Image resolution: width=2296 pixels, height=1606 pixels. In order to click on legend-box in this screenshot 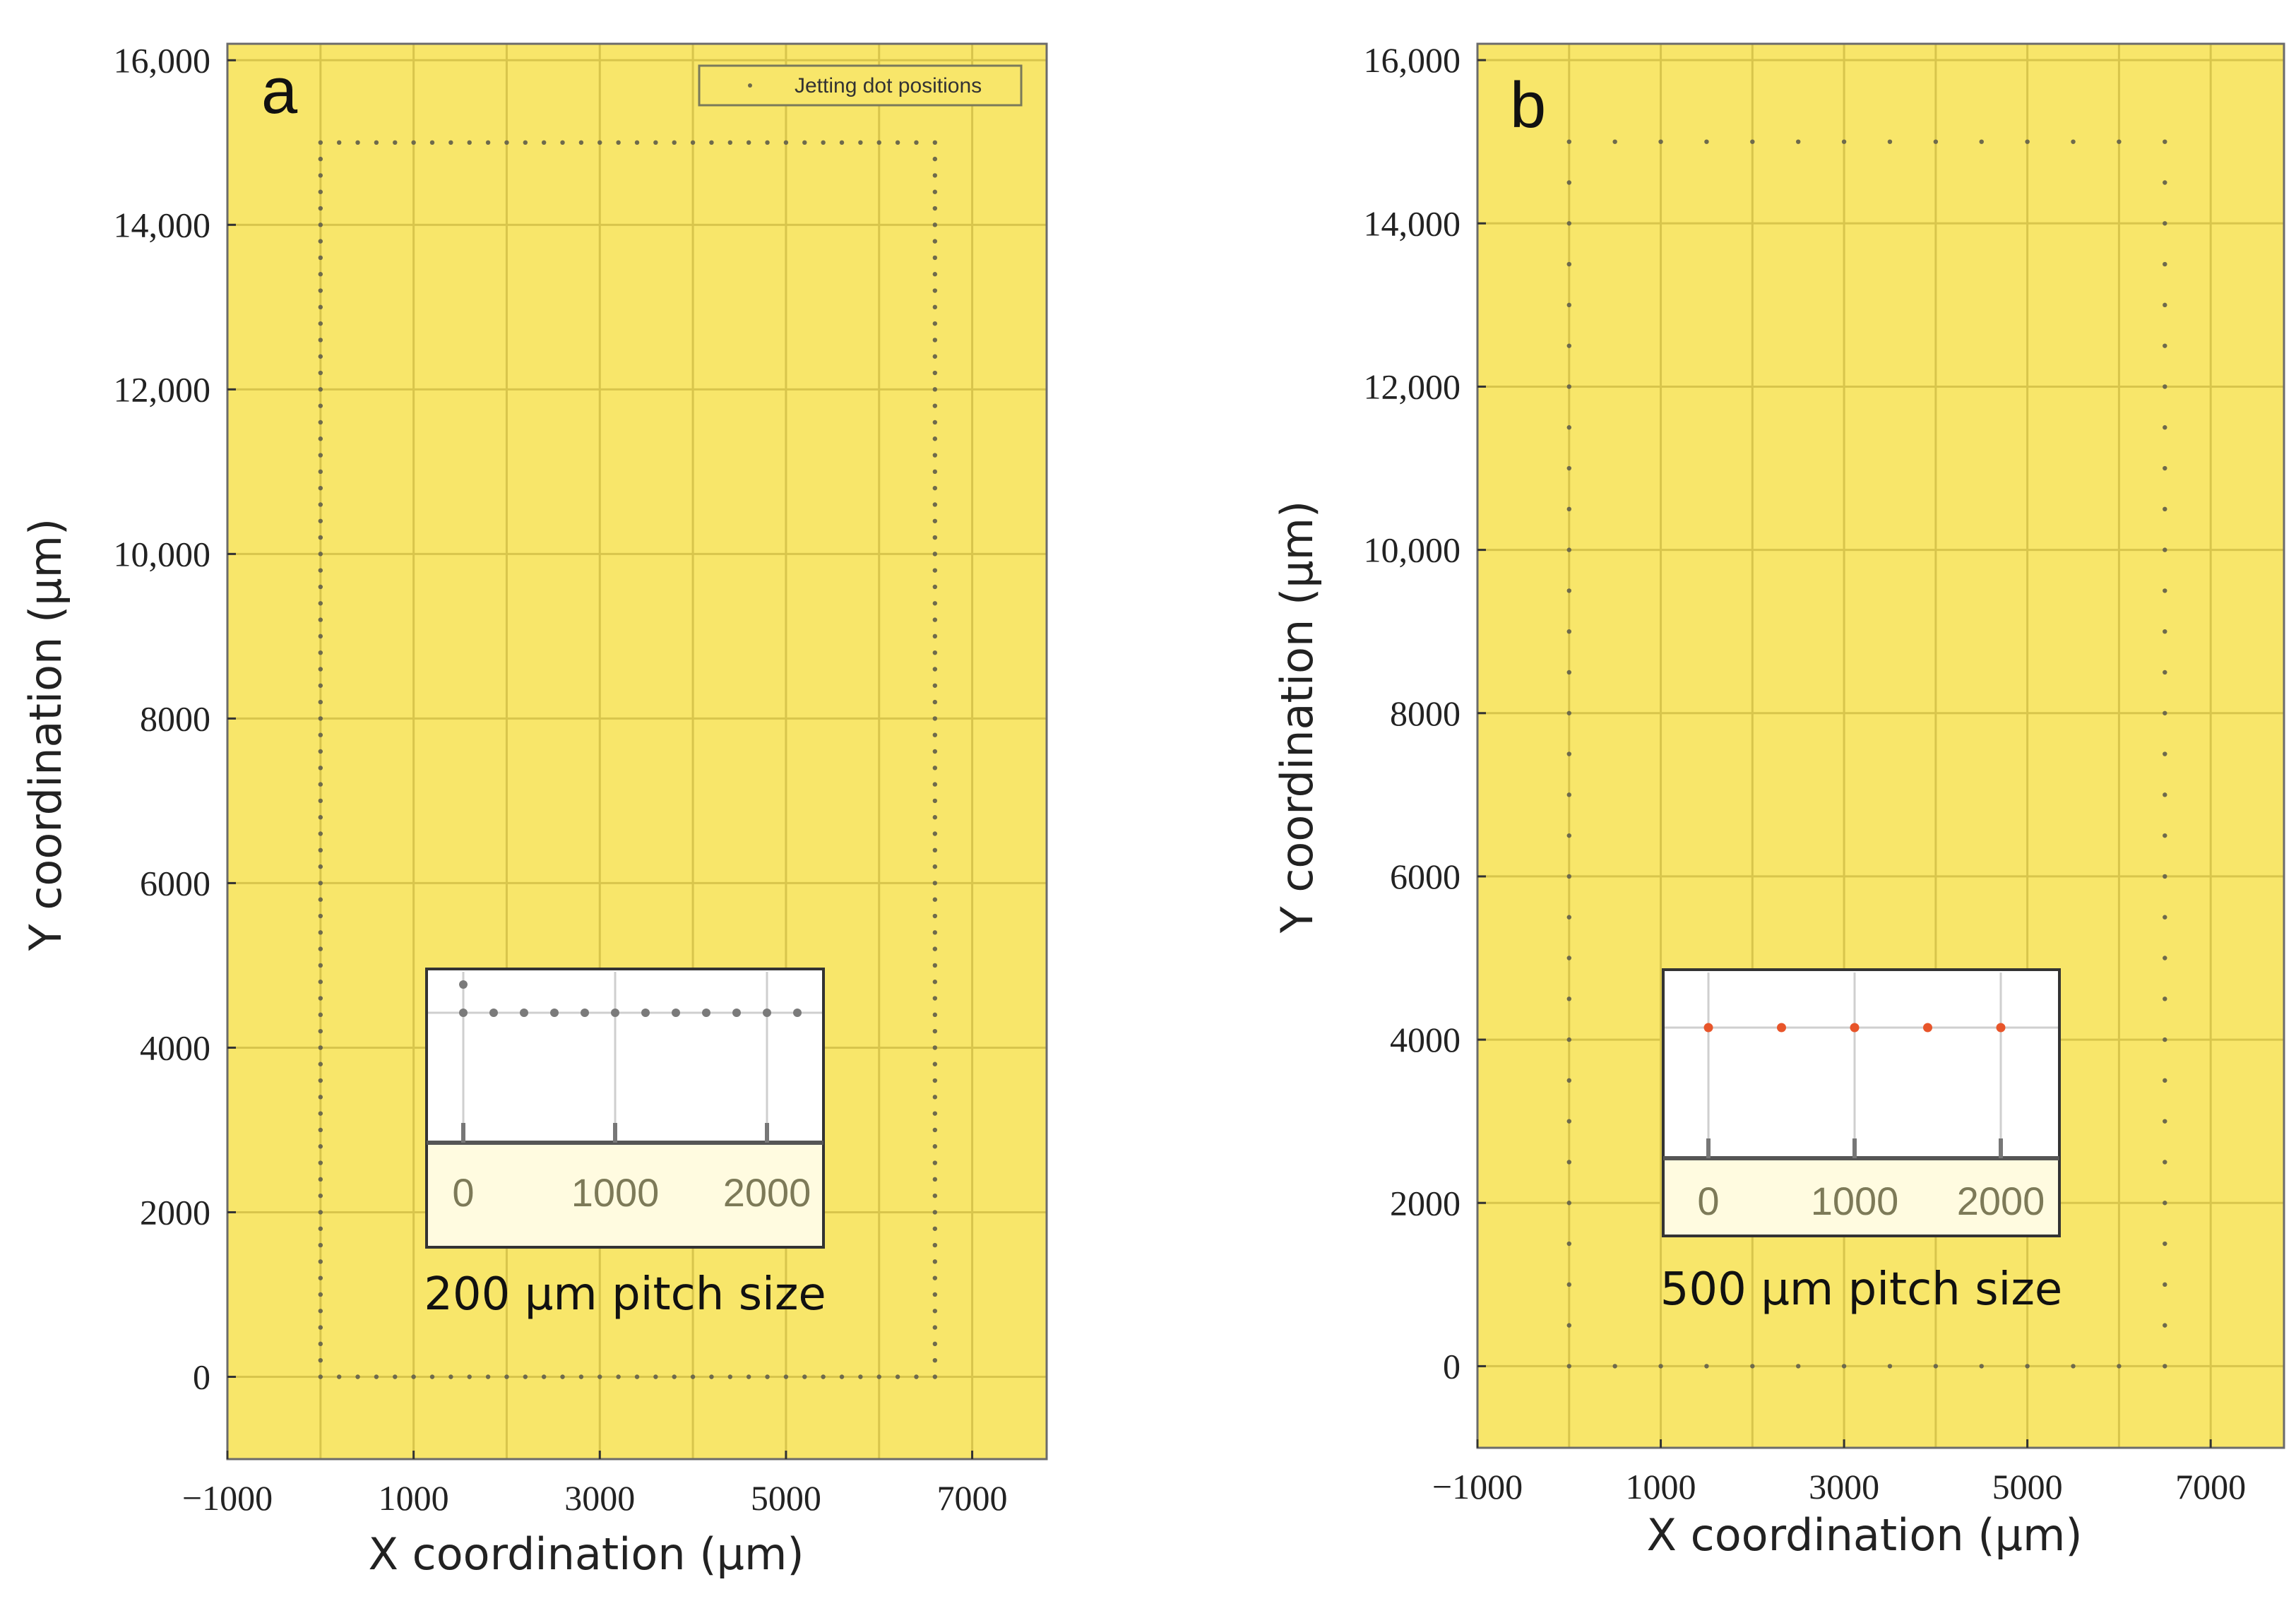, I will do `click(860, 85)`.